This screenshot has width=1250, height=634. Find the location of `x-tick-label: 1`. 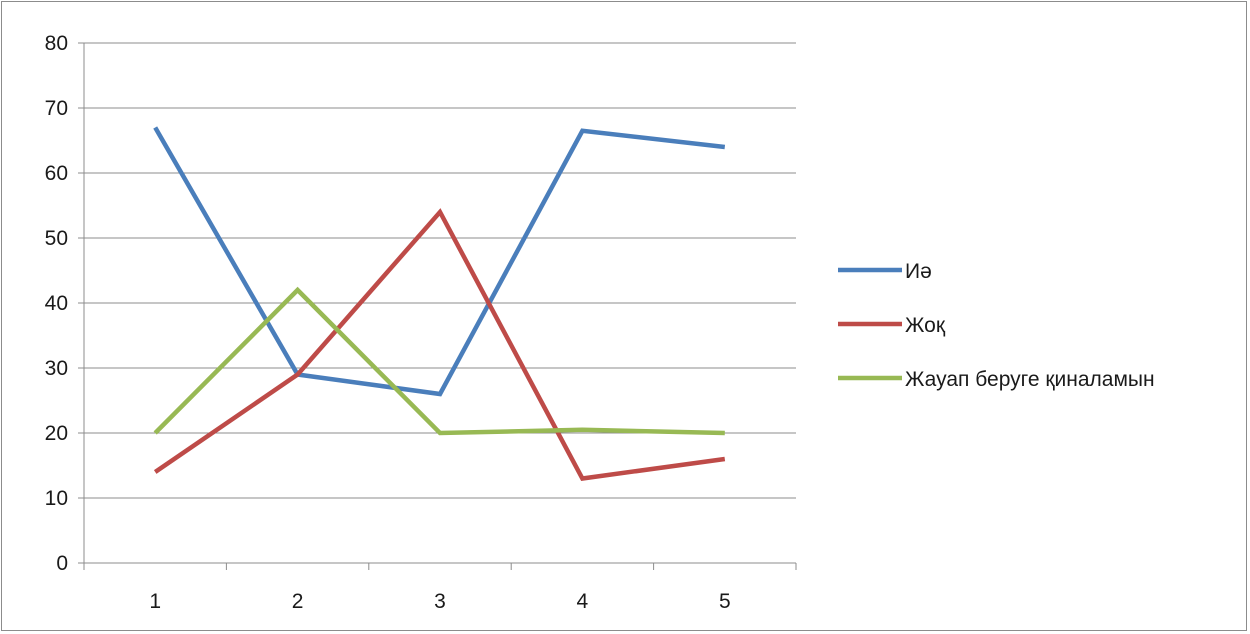

x-tick-label: 1 is located at coordinates (155, 601).